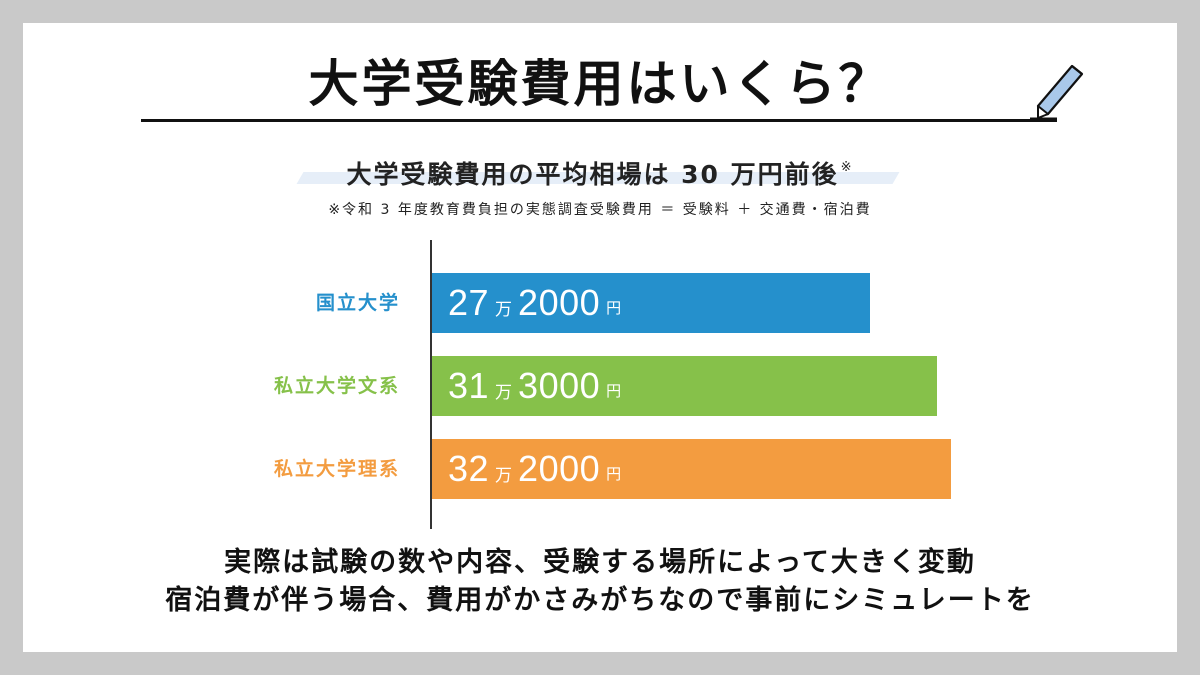 The height and width of the screenshot is (675, 1200). I want to click on pencil-icon, so click(1057, 92).